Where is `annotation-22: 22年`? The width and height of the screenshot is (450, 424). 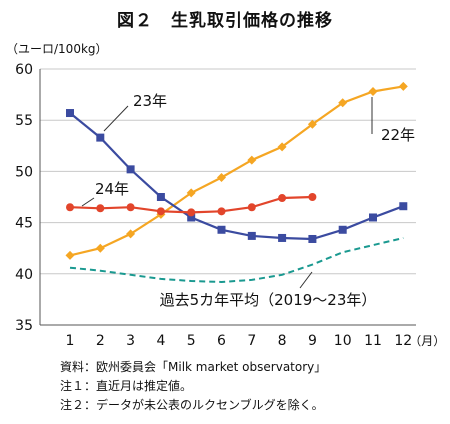 annotation-22: 22年 is located at coordinates (398, 135).